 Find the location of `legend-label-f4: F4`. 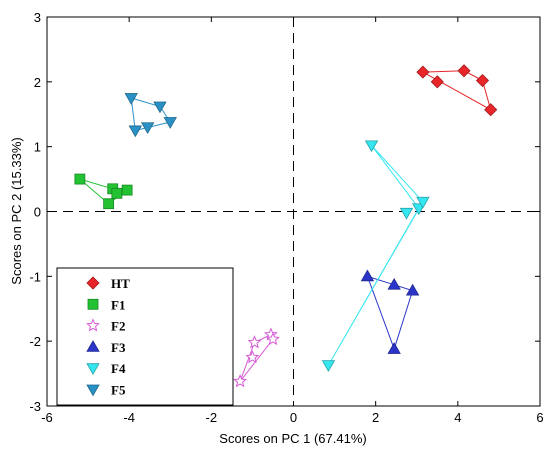

legend-label-f4: F4 is located at coordinates (118, 368).